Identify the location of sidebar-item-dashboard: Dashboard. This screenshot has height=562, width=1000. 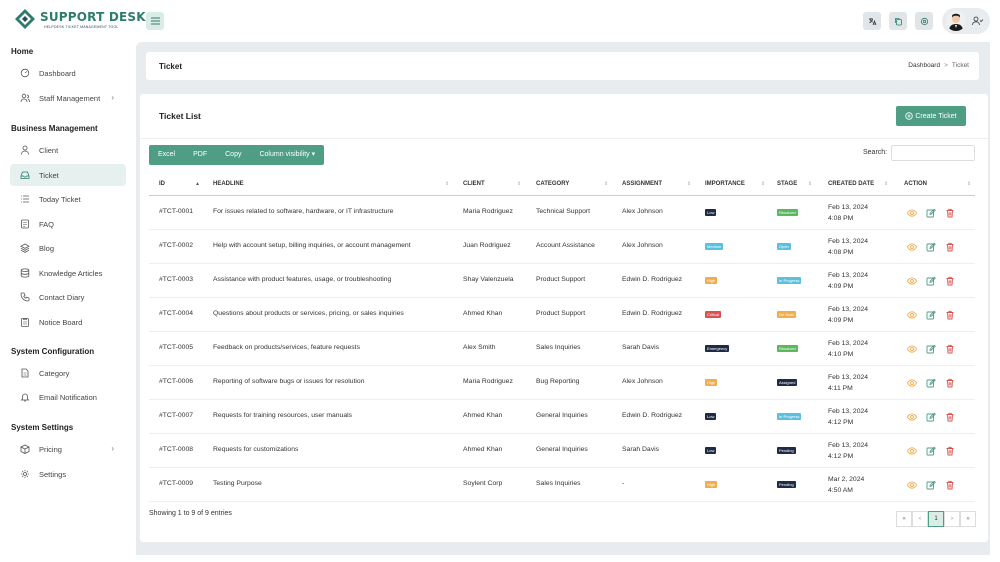
(68, 73).